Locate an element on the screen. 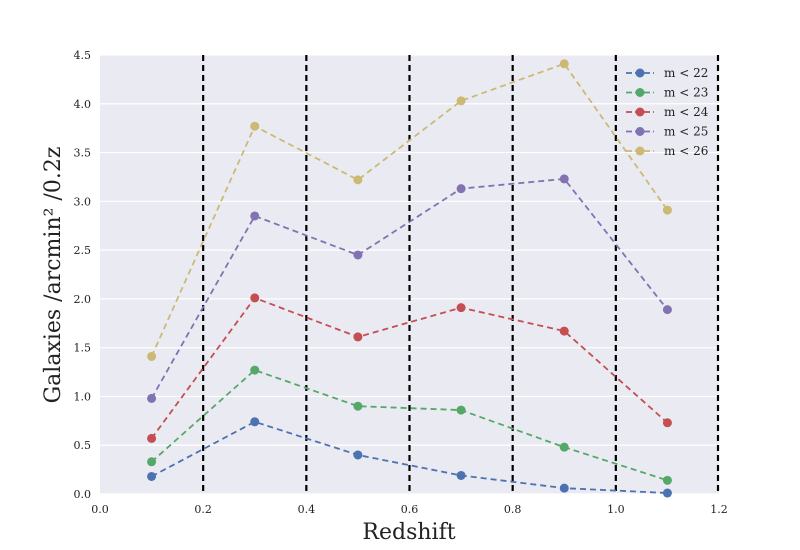 This screenshot has height=550, width=800. x-tick-label: 0.4 is located at coordinates (307, 509).